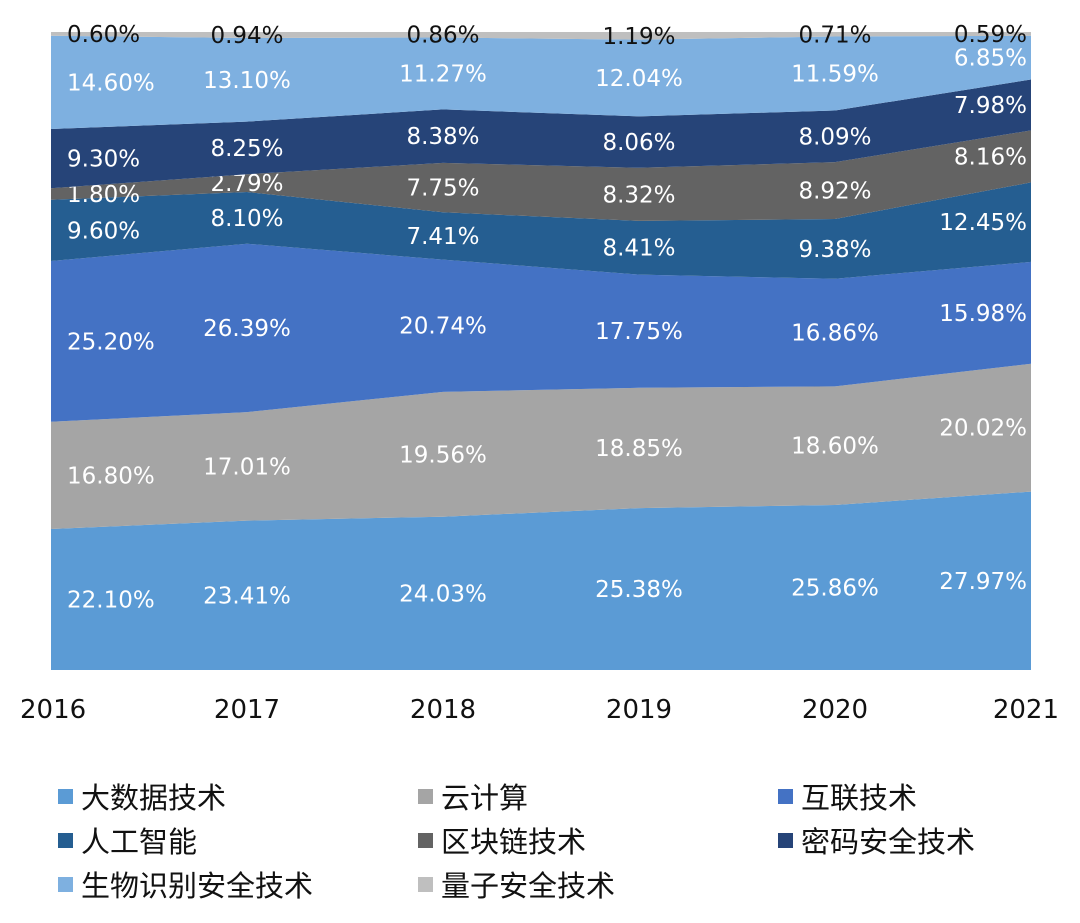  Describe the element at coordinates (834, 137) in the screenshot. I see `data-label: 8.09%` at that location.